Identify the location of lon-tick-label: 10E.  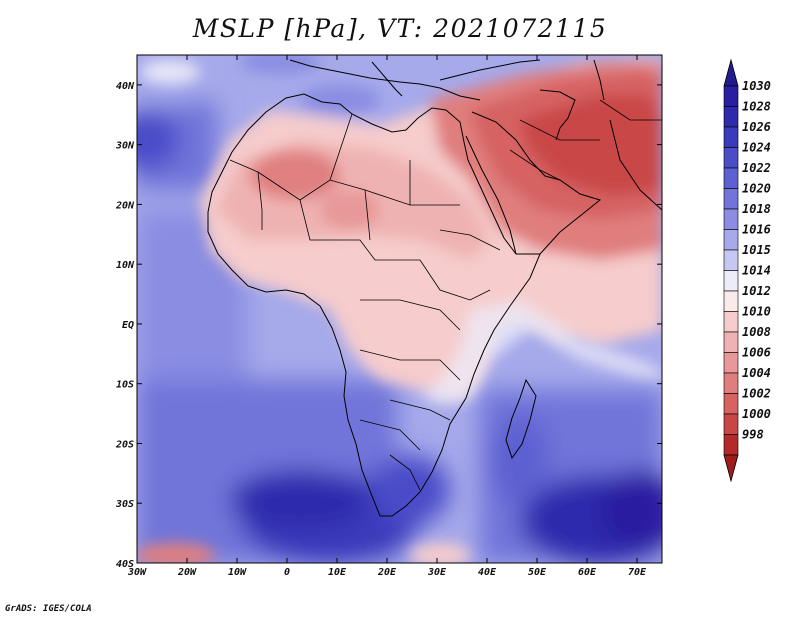
(337, 572).